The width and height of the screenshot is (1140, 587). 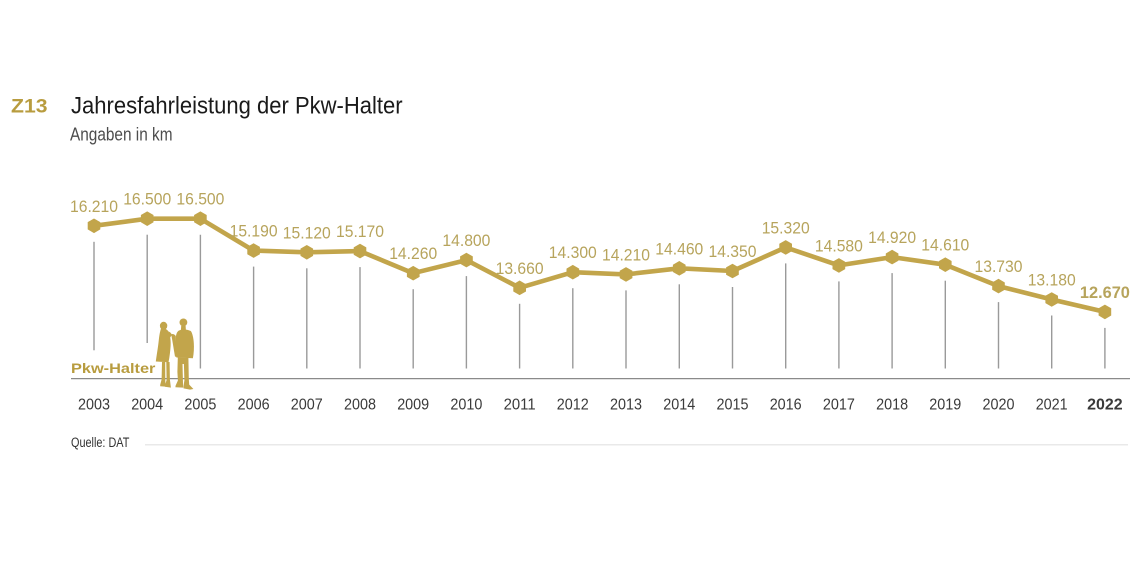 What do you see at coordinates (360, 405) in the screenshot?
I see `svg-text: 2008` at bounding box center [360, 405].